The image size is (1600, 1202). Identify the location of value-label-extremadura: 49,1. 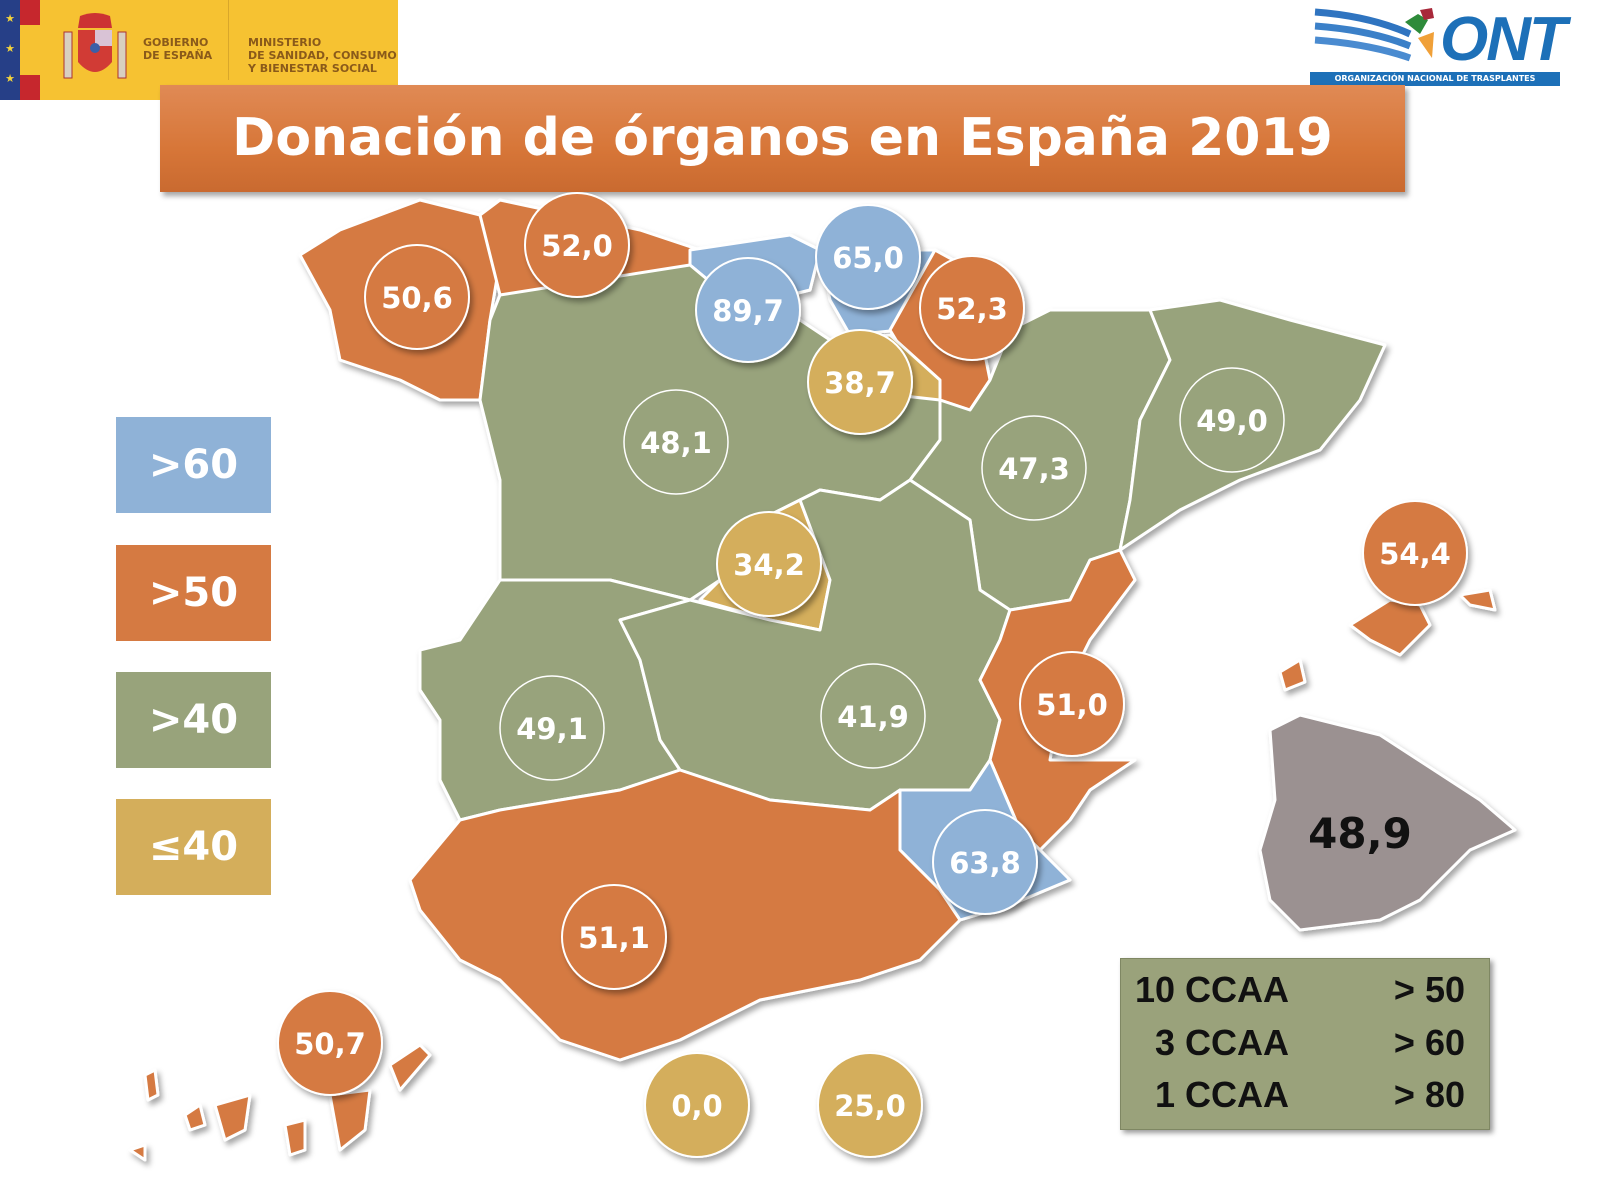
(552, 729).